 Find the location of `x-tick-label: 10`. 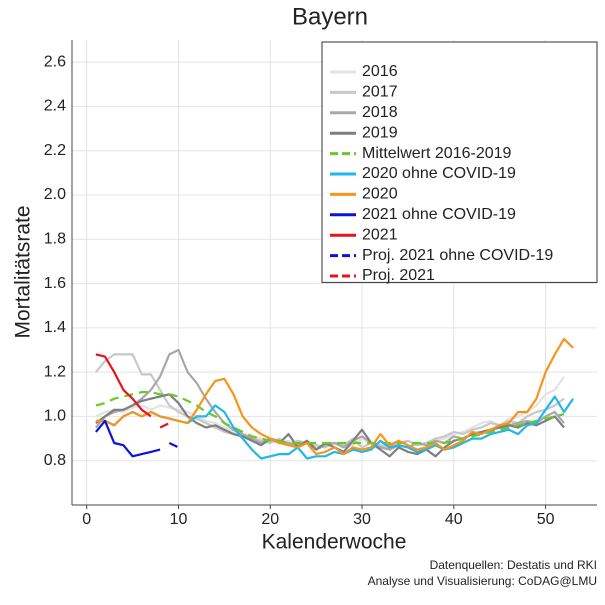

x-tick-label: 10 is located at coordinates (179, 519).